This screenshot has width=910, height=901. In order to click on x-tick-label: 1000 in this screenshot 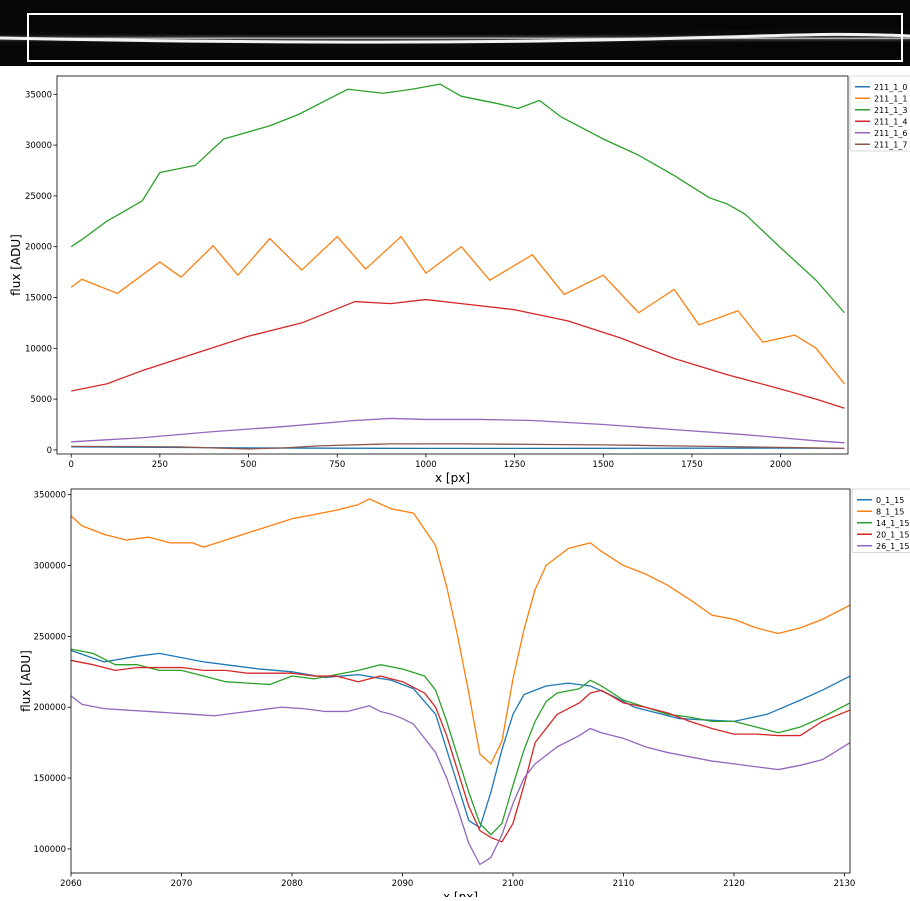, I will do `click(426, 465)`.